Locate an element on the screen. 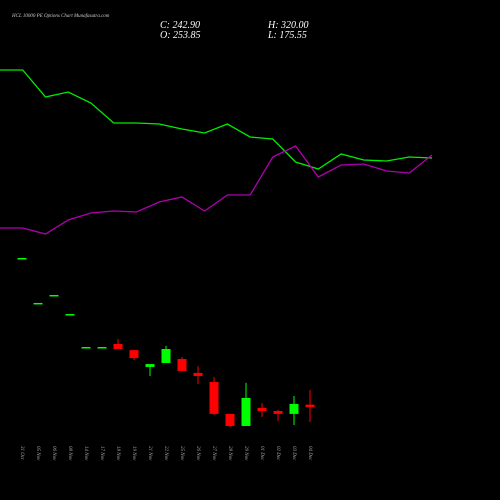  x-tick-label: 17 Nov is located at coordinates (101, 453).